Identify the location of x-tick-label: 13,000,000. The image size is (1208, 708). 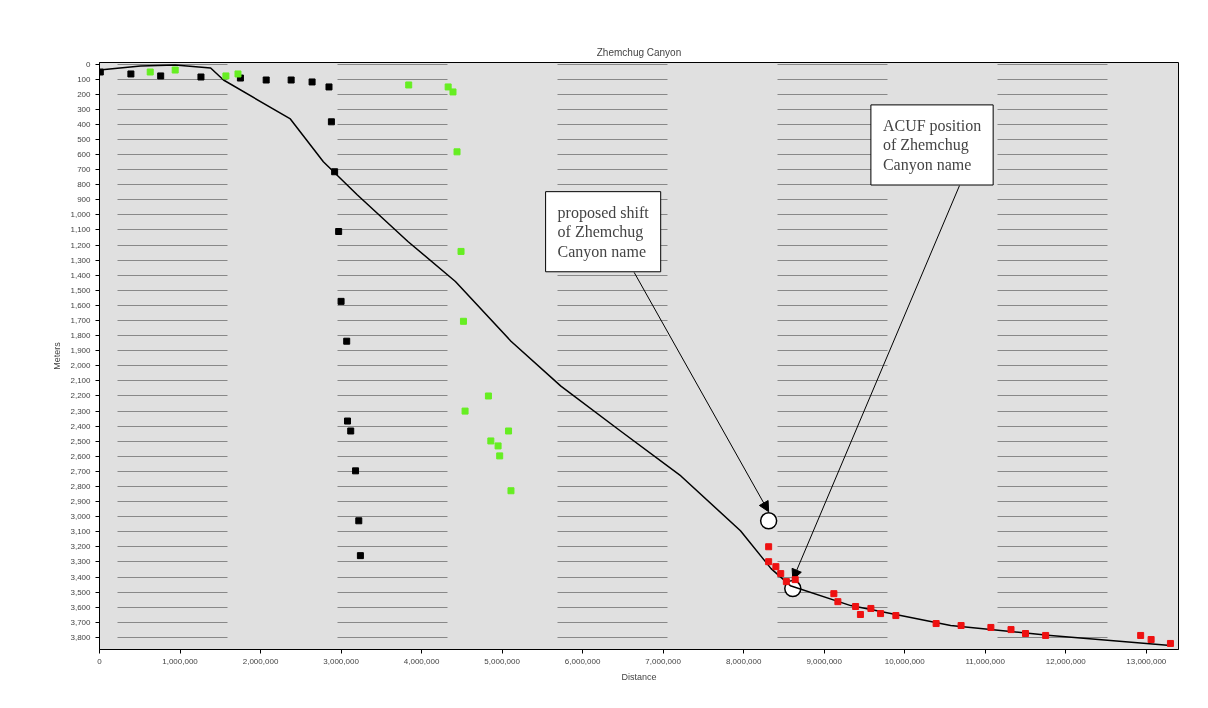
(1146, 661).